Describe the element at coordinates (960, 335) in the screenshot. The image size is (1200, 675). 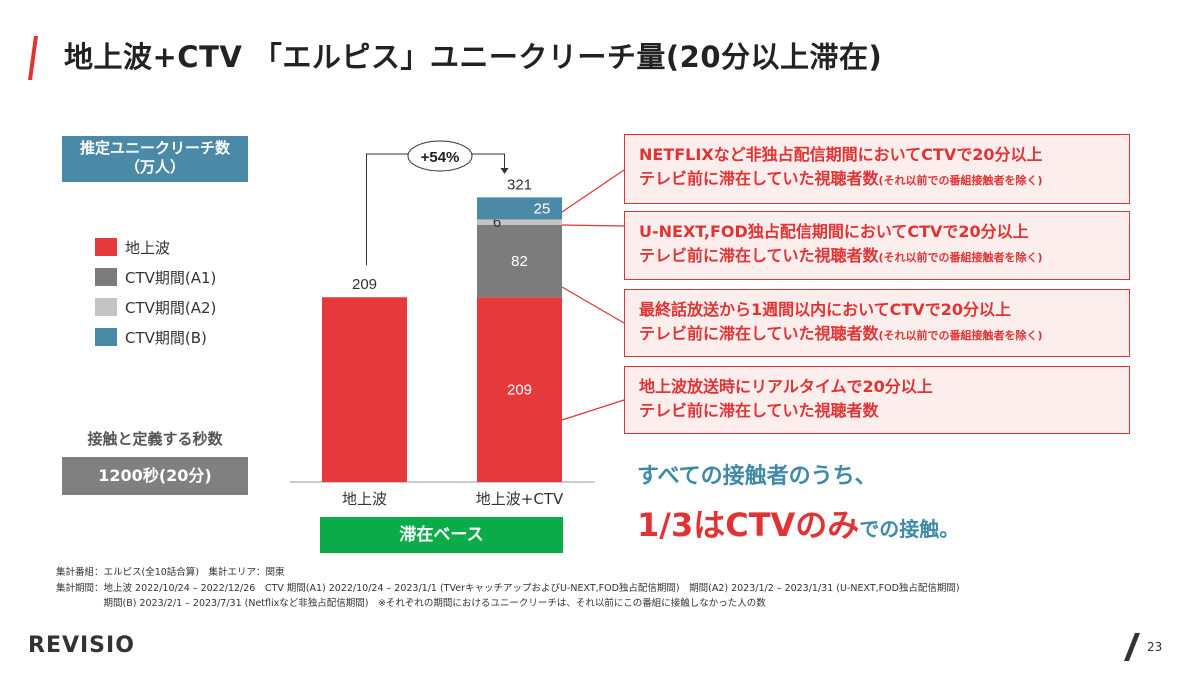
I see `callout-ctv-a1-note: (それ以前での番組接触者を除く)` at that location.